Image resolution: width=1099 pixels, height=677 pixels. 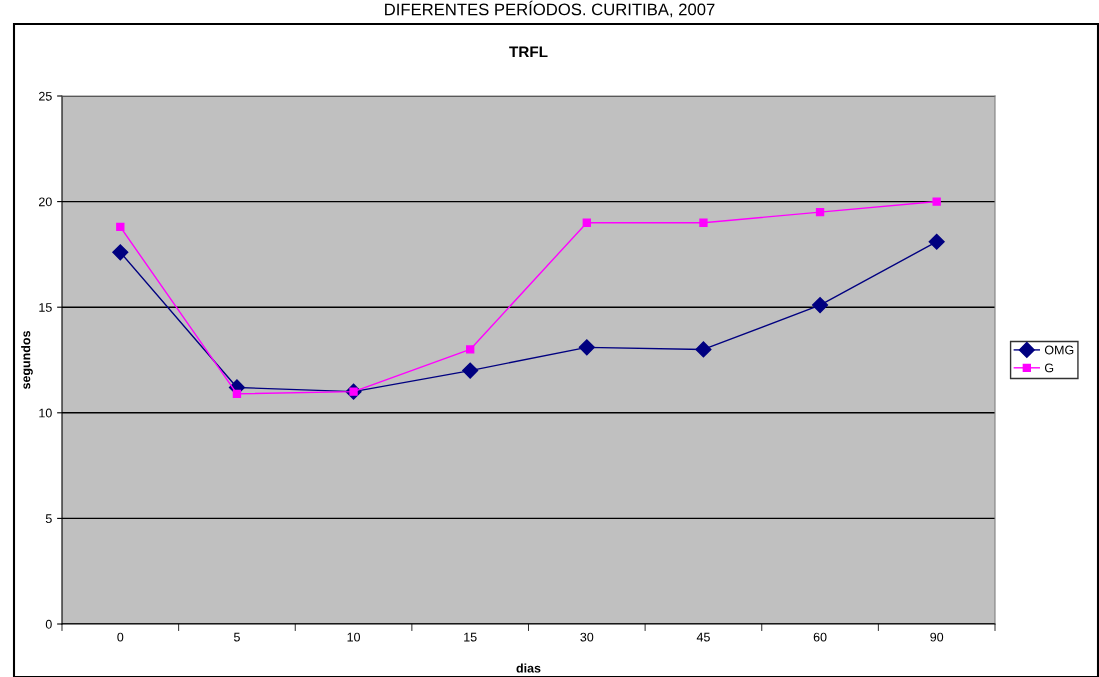 I want to click on y-axis-title: segundos, so click(x=27, y=360).